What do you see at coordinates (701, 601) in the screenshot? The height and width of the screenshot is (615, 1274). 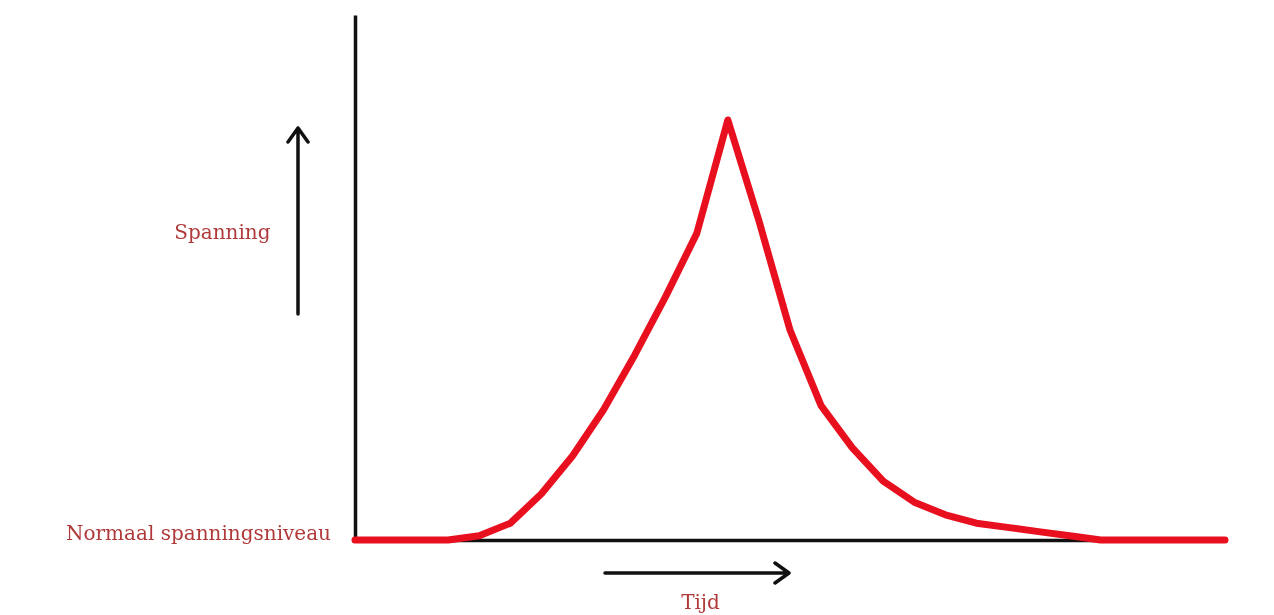 I see `x-axis-title: Tijd` at bounding box center [701, 601].